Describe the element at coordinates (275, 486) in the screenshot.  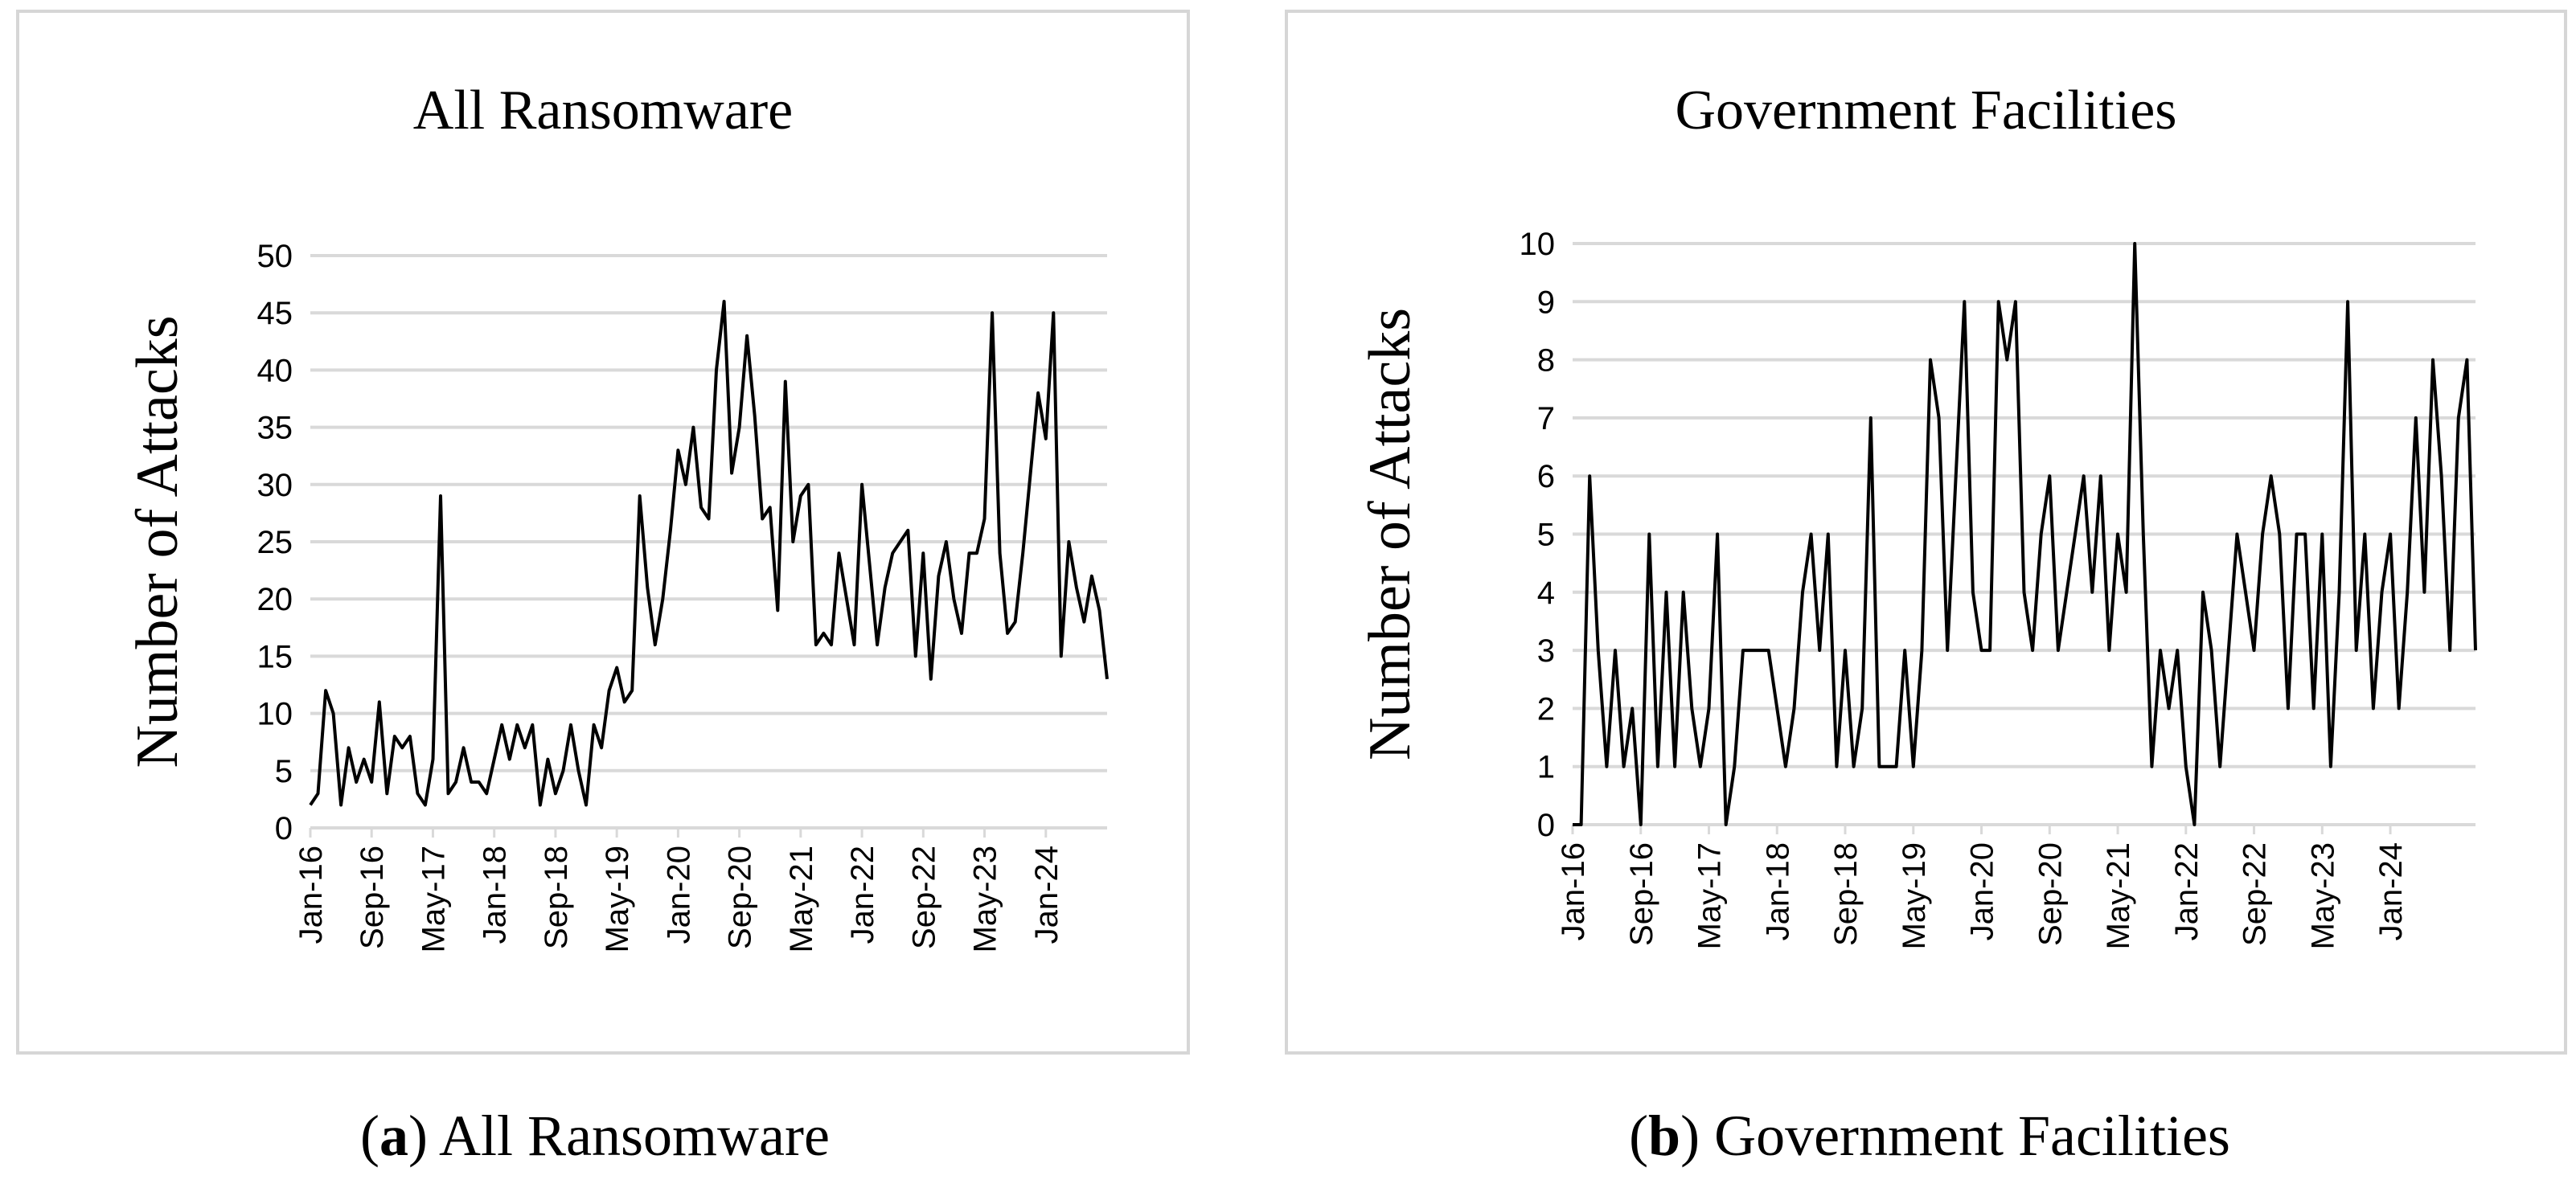
I see `y-tick-label: 30` at that location.